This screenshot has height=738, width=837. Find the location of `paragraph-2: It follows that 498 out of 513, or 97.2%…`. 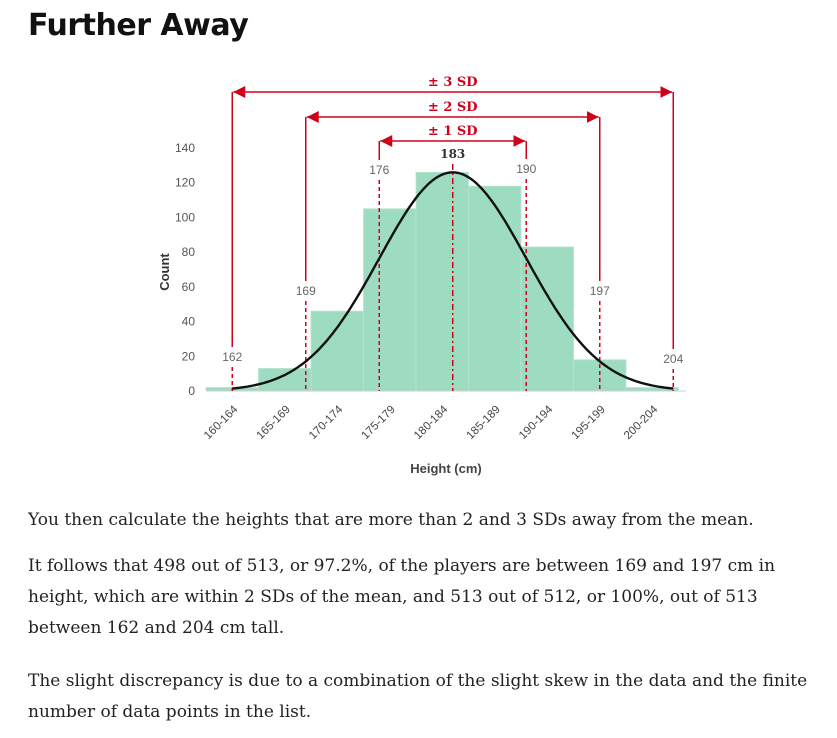

paragraph-2: It follows that 498 out of 513, or 97.2%… is located at coordinates (402, 597).